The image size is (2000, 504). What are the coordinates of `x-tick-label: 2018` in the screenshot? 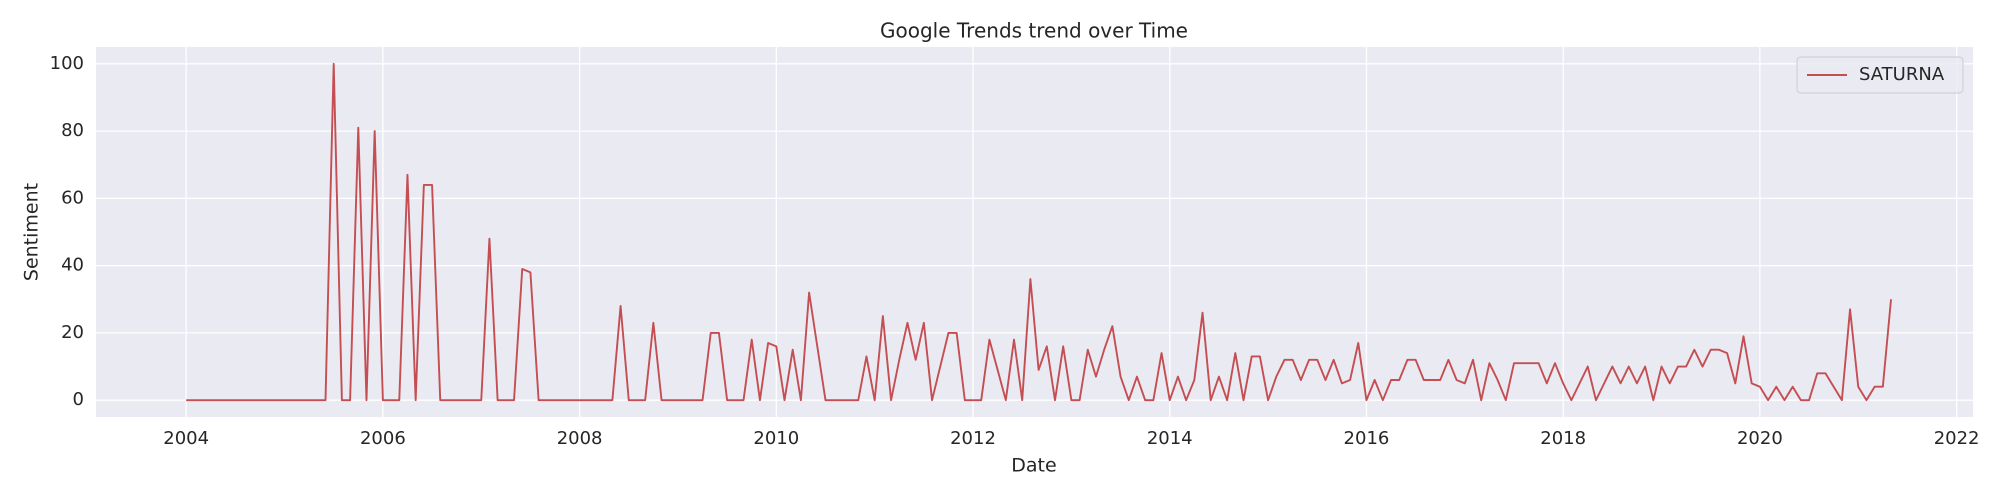 It's located at (1563, 438).